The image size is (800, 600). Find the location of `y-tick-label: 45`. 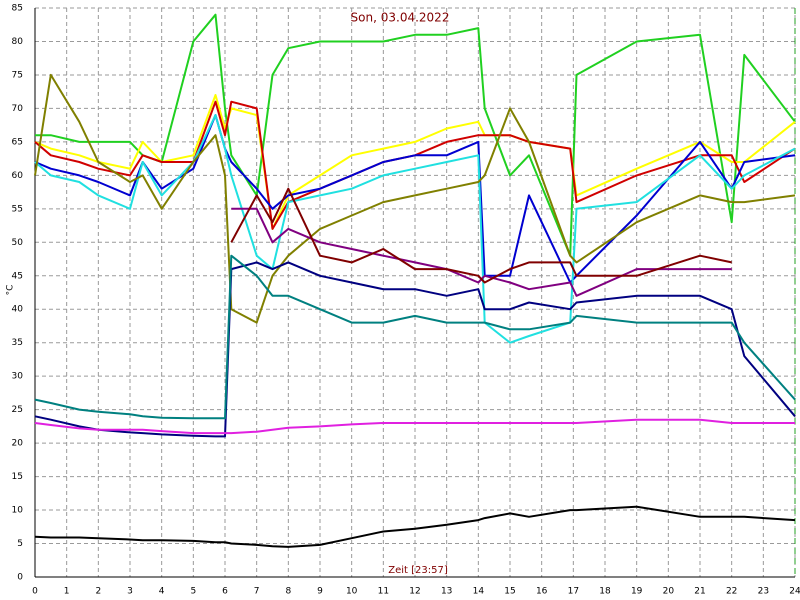

y-tick-label: 45 is located at coordinates (17, 276).